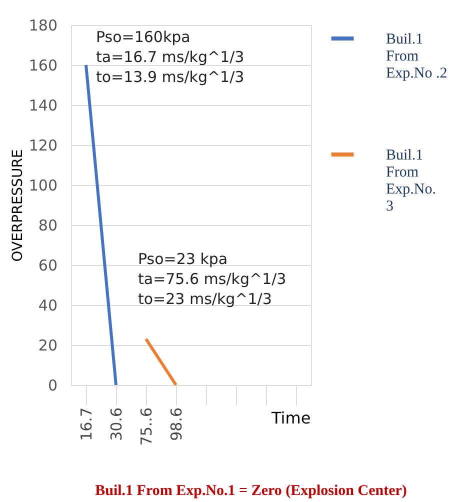  I want to click on x-tick-label: 75..6, so click(147, 427).